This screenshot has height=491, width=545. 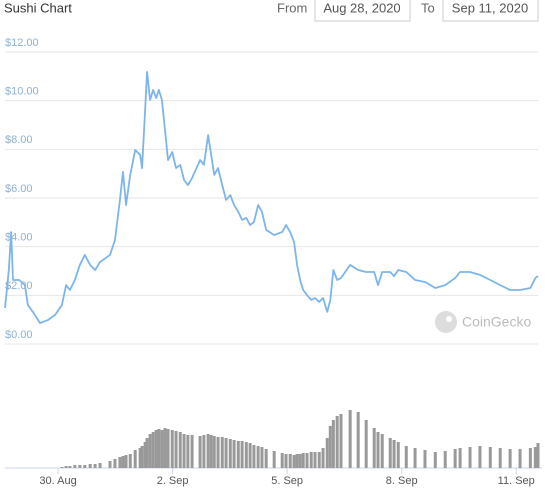 I want to click on to-input, so click(x=490, y=11).